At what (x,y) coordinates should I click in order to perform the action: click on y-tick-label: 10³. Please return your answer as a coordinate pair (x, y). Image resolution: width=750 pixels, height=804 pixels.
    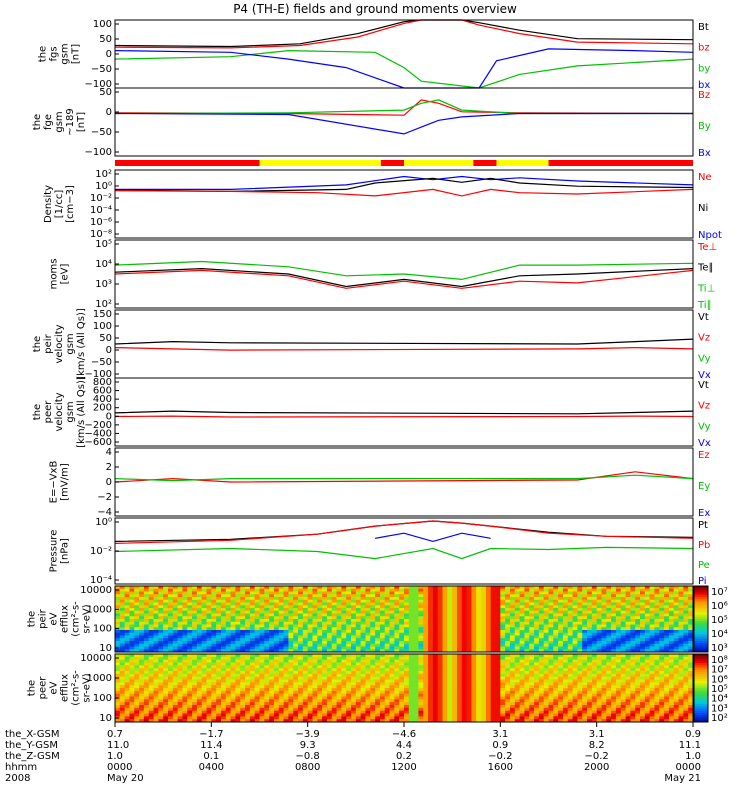
    Looking at the image, I should click on (103, 284).